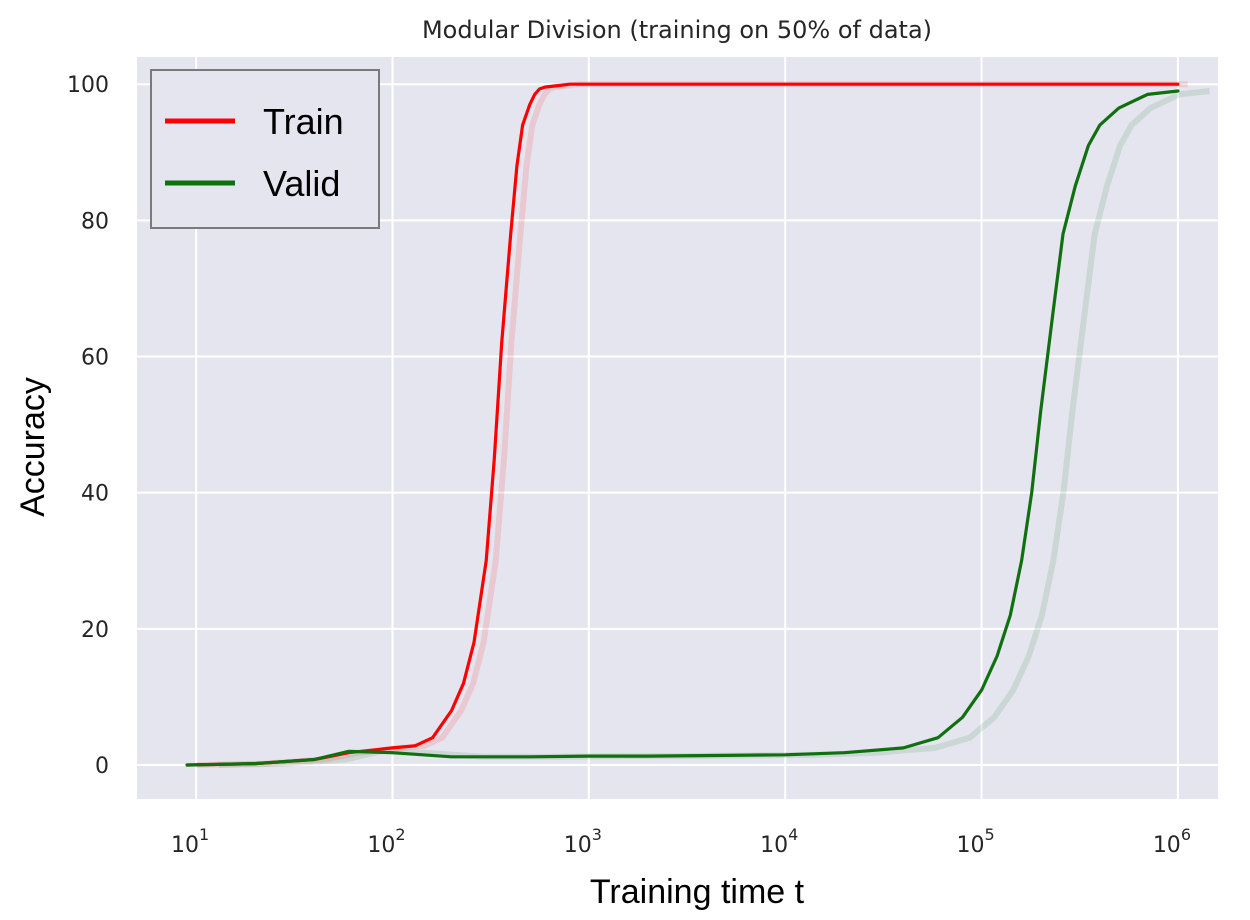  What do you see at coordinates (1186, 834) in the screenshot?
I see `x-tick-exponent: 6` at bounding box center [1186, 834].